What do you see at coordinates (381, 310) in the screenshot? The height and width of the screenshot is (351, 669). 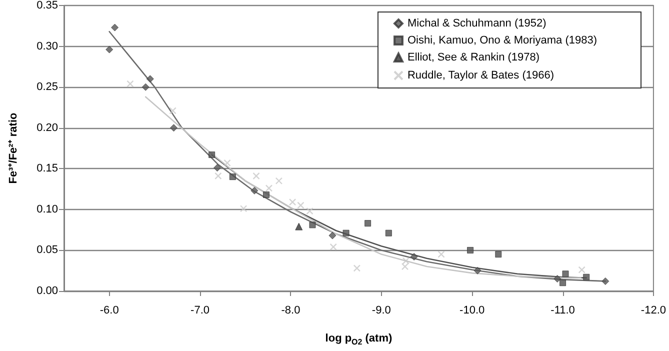 I see `x-tick-label: -9.0` at bounding box center [381, 310].